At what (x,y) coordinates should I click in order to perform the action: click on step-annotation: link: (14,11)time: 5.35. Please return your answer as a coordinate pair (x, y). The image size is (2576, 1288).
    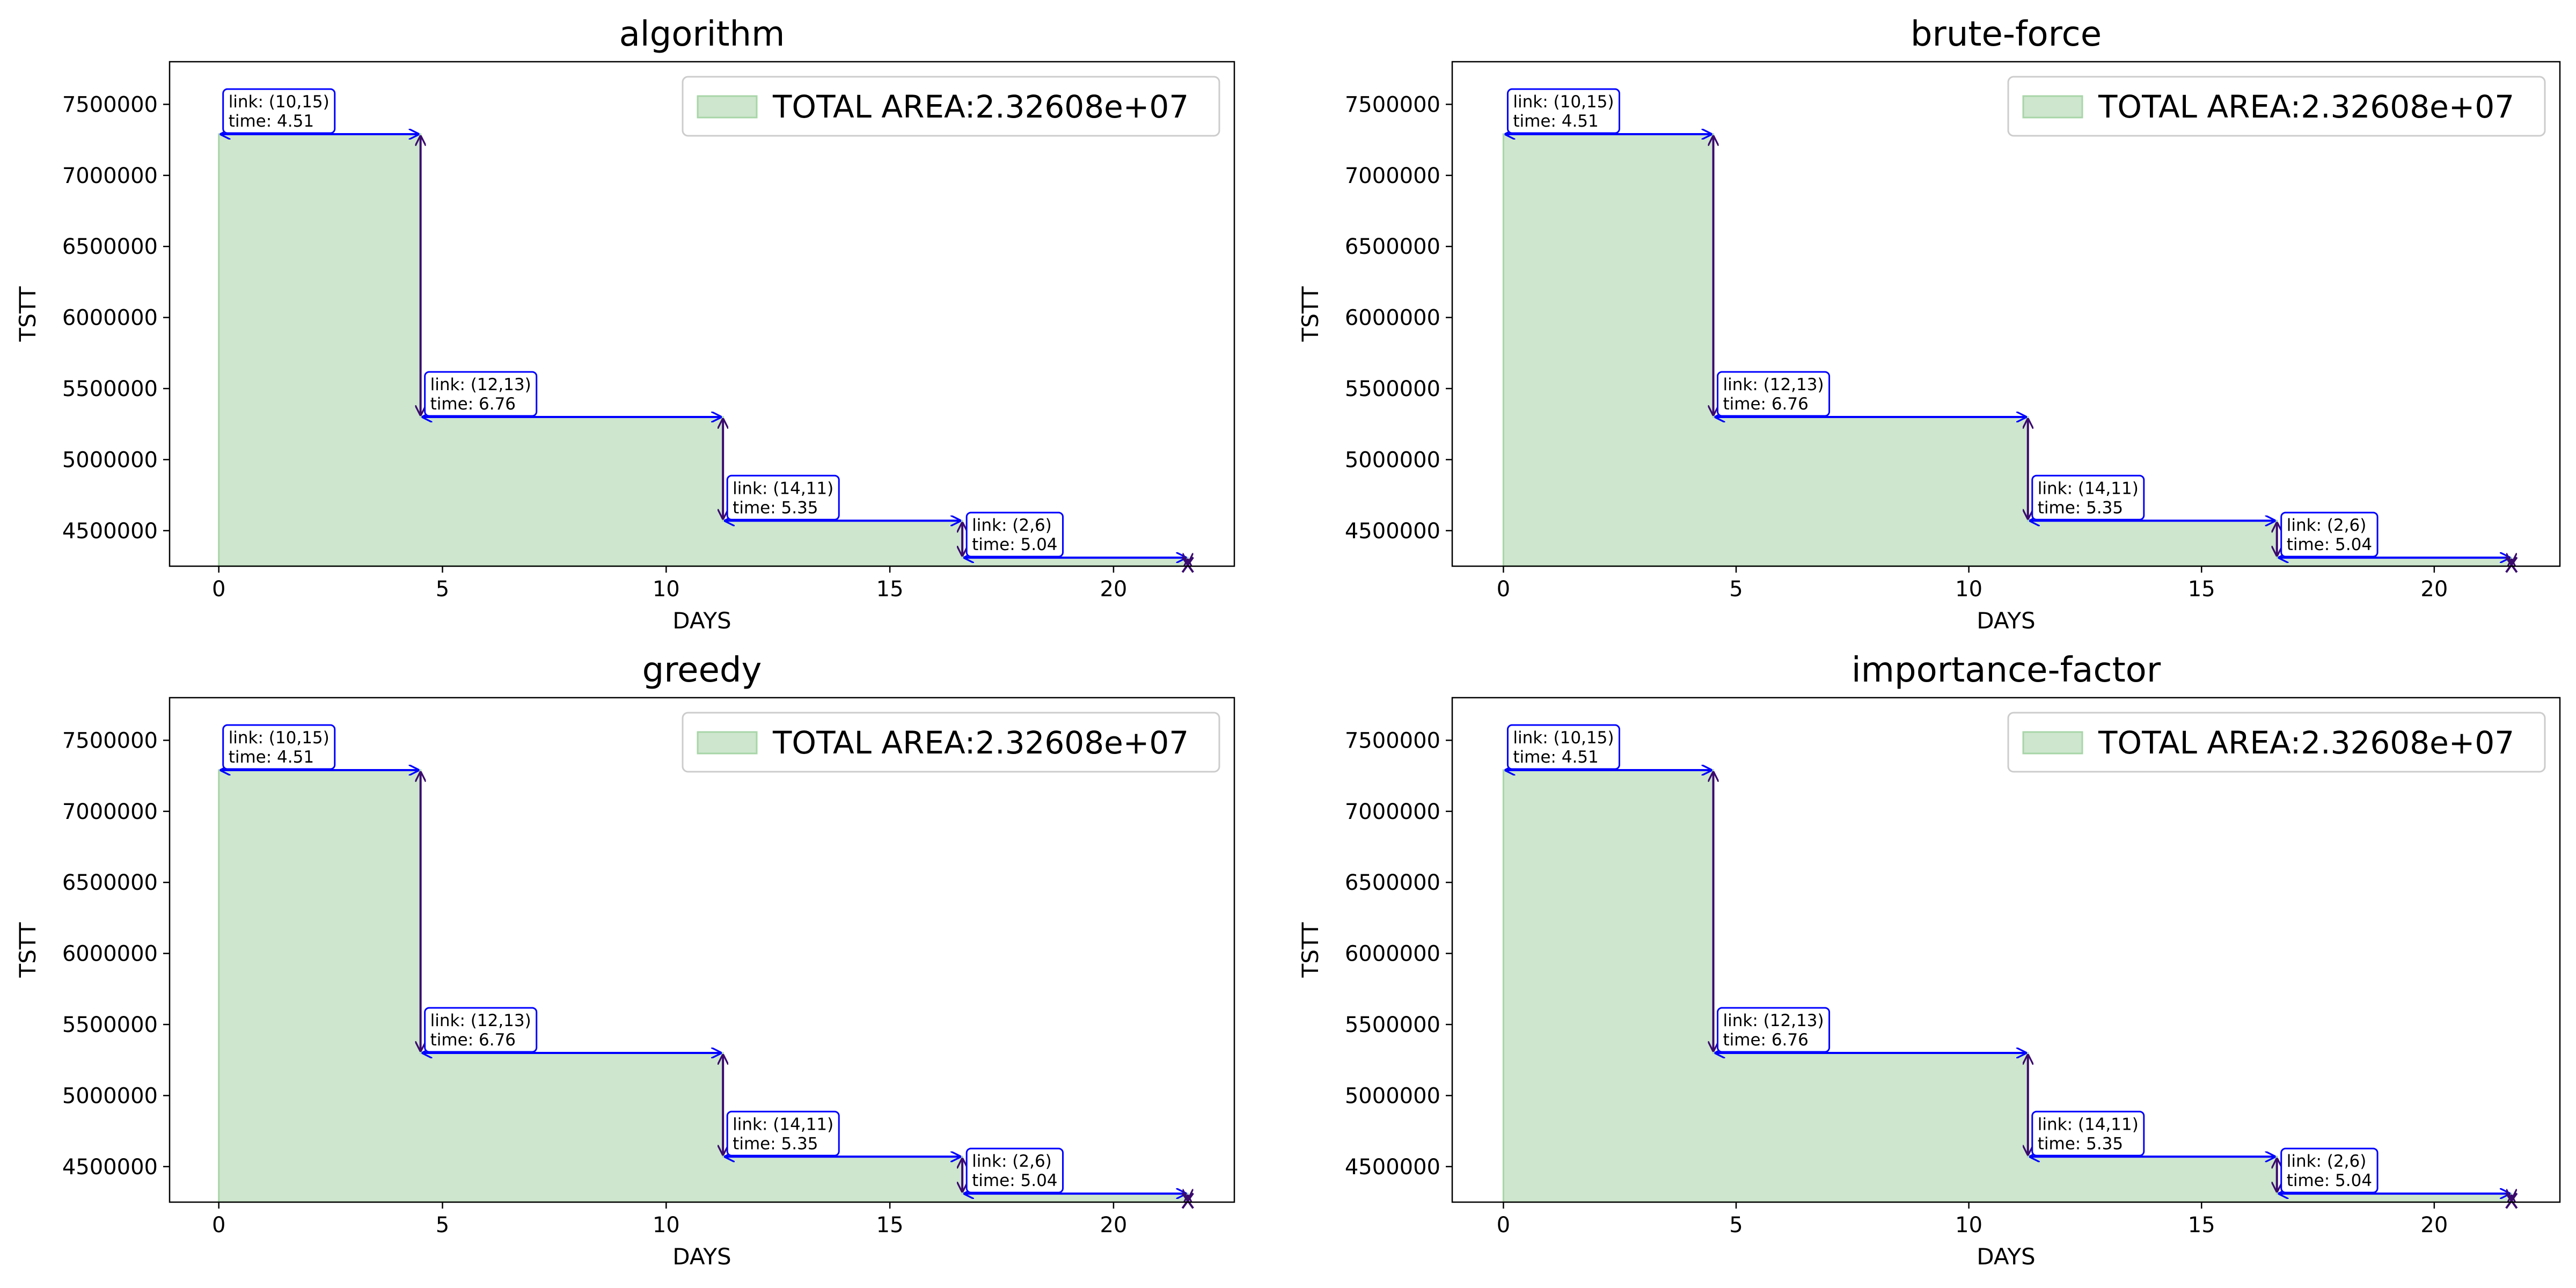
    Looking at the image, I should click on (783, 1133).